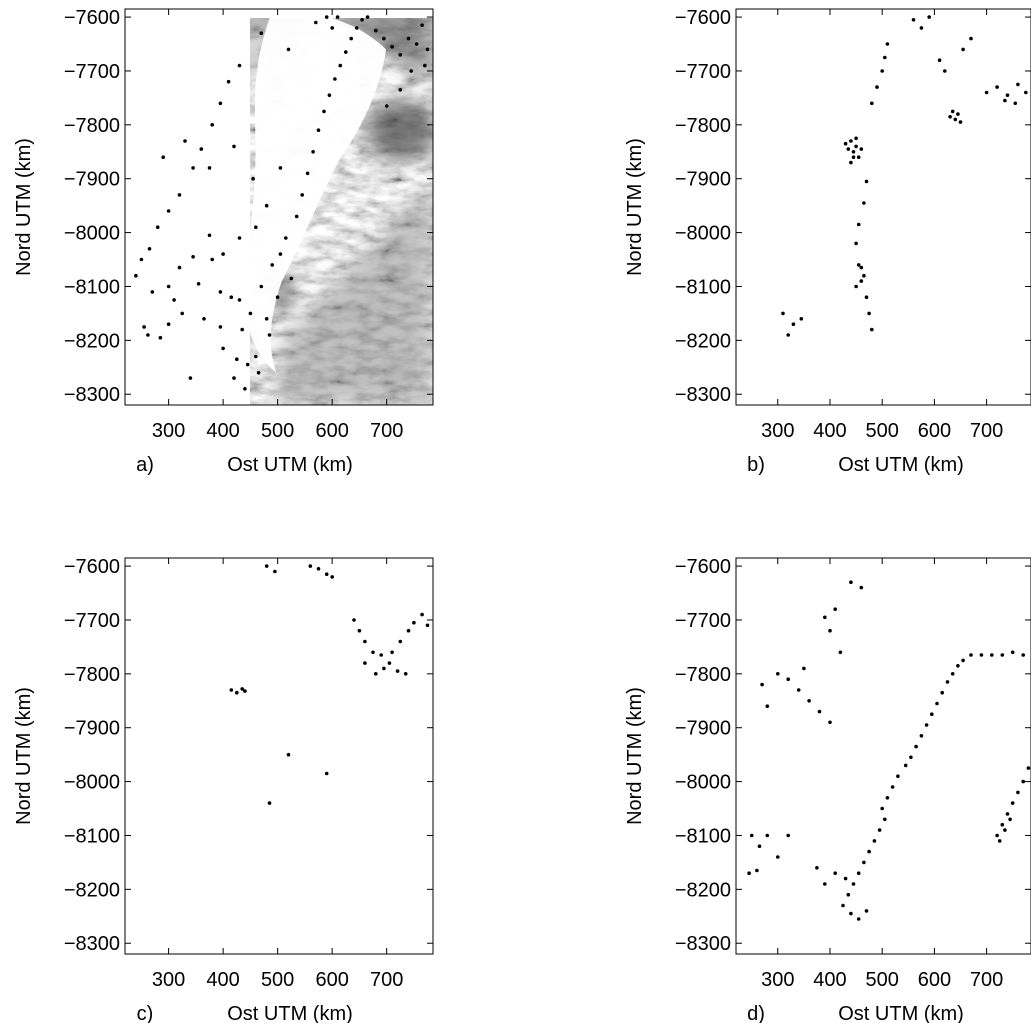 This screenshot has height=1023, width=1031. I want to click on satellite-image, so click(883, 207).